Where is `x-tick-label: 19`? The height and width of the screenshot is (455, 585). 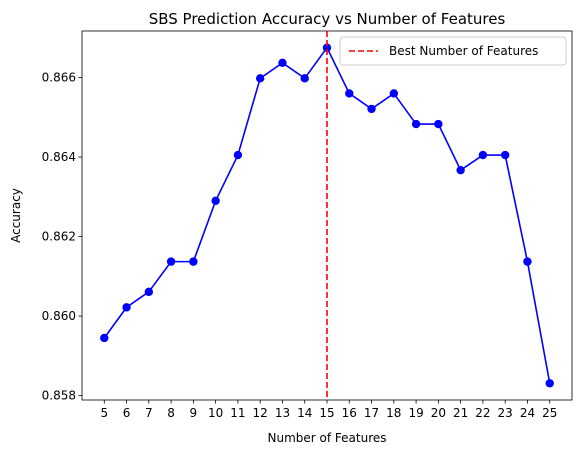 x-tick-label: 19 is located at coordinates (415, 413).